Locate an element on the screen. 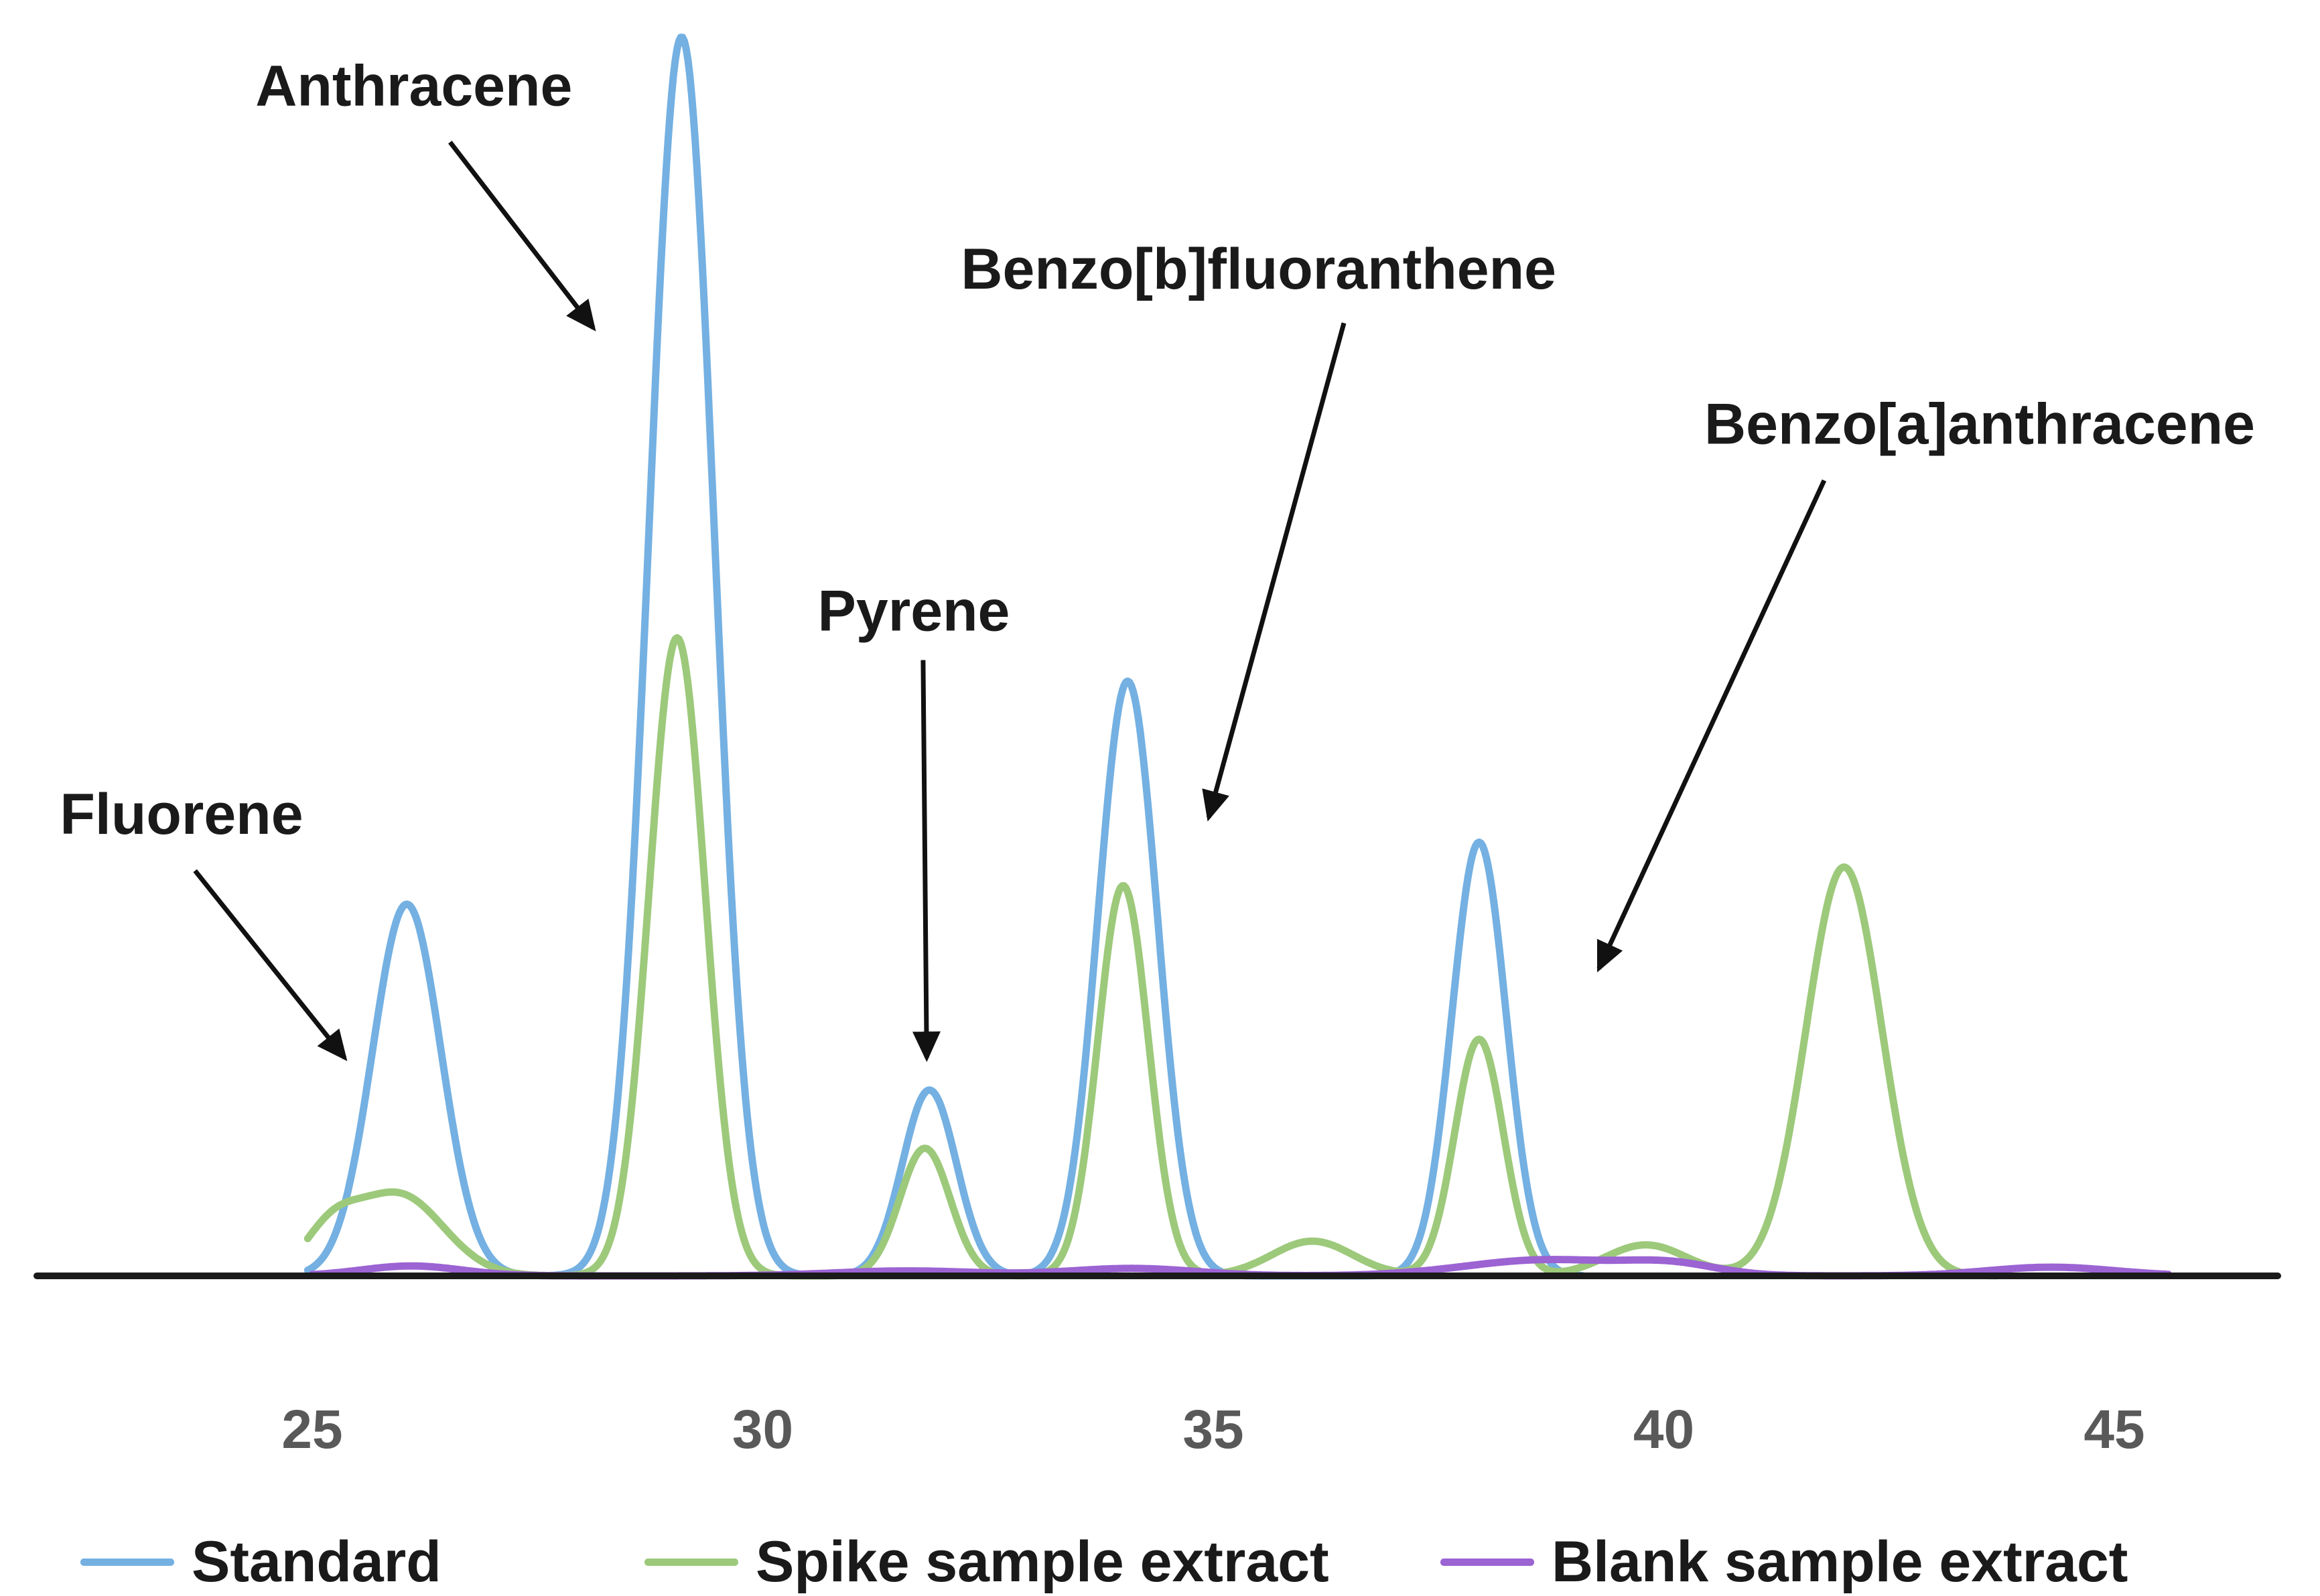 The width and height of the screenshot is (2320, 1596). x-tick-label-40: 40 is located at coordinates (1664, 1429).